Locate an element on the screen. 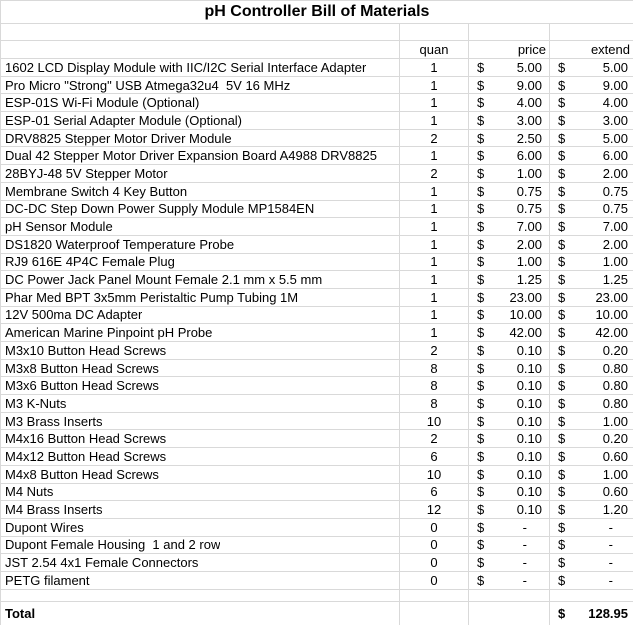 Image resolution: width=633 pixels, height=625 pixels. extend-cell: $ 10.00 is located at coordinates (591, 315).